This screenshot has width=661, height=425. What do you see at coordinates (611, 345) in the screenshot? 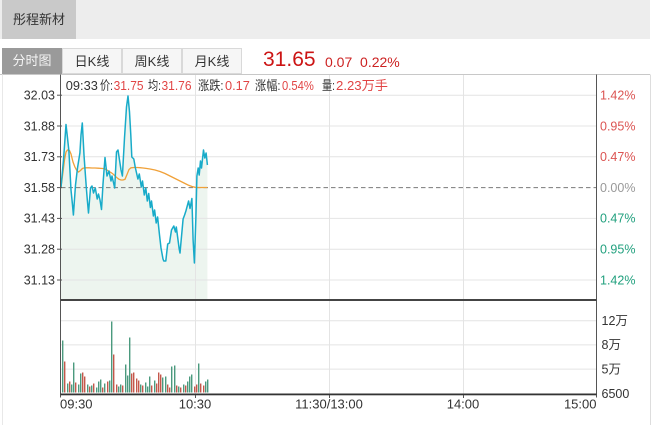
I see `svg-text: 8万` at bounding box center [611, 345].